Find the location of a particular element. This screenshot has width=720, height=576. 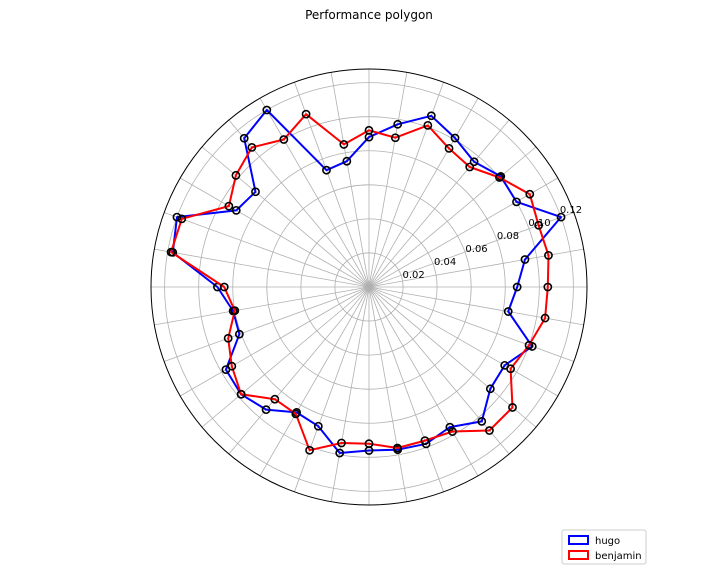

chart-title: Performance polygon is located at coordinates (369, 15).